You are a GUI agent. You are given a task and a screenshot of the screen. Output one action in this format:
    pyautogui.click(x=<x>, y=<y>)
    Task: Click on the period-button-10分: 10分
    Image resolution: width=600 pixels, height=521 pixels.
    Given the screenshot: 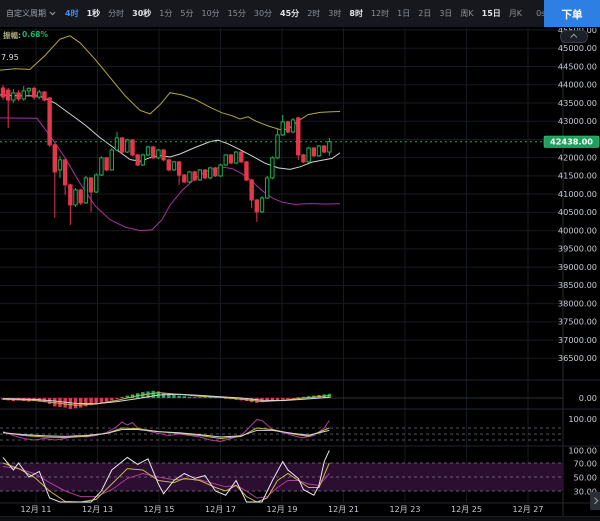 What is the action you would take?
    pyautogui.click(x=210, y=13)
    